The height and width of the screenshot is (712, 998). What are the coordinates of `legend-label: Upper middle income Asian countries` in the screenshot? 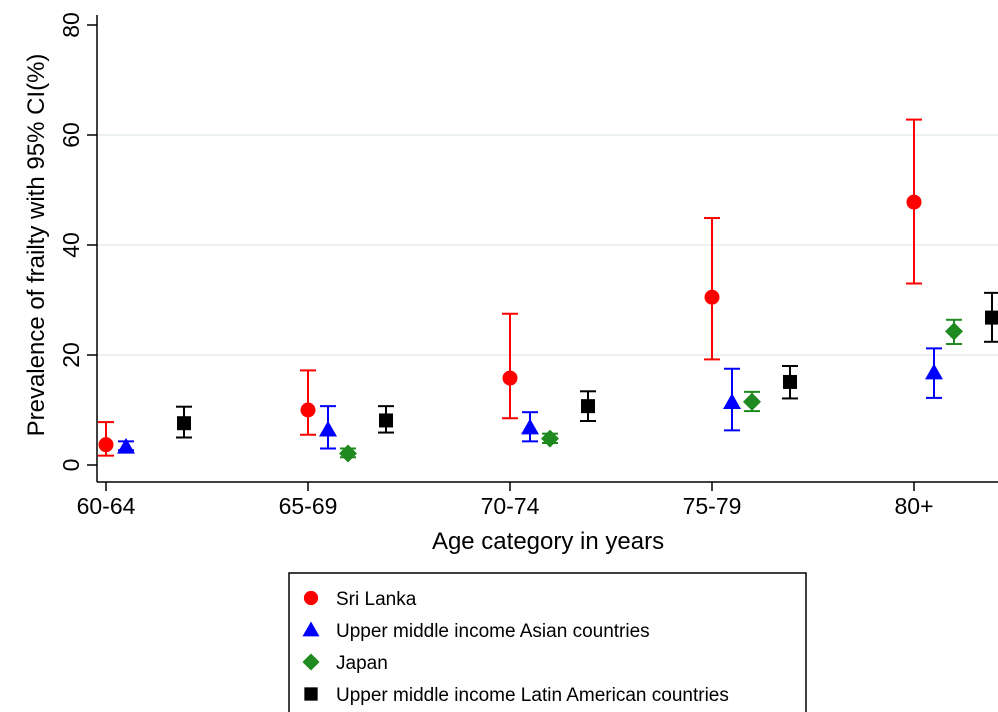 It's located at (493, 631).